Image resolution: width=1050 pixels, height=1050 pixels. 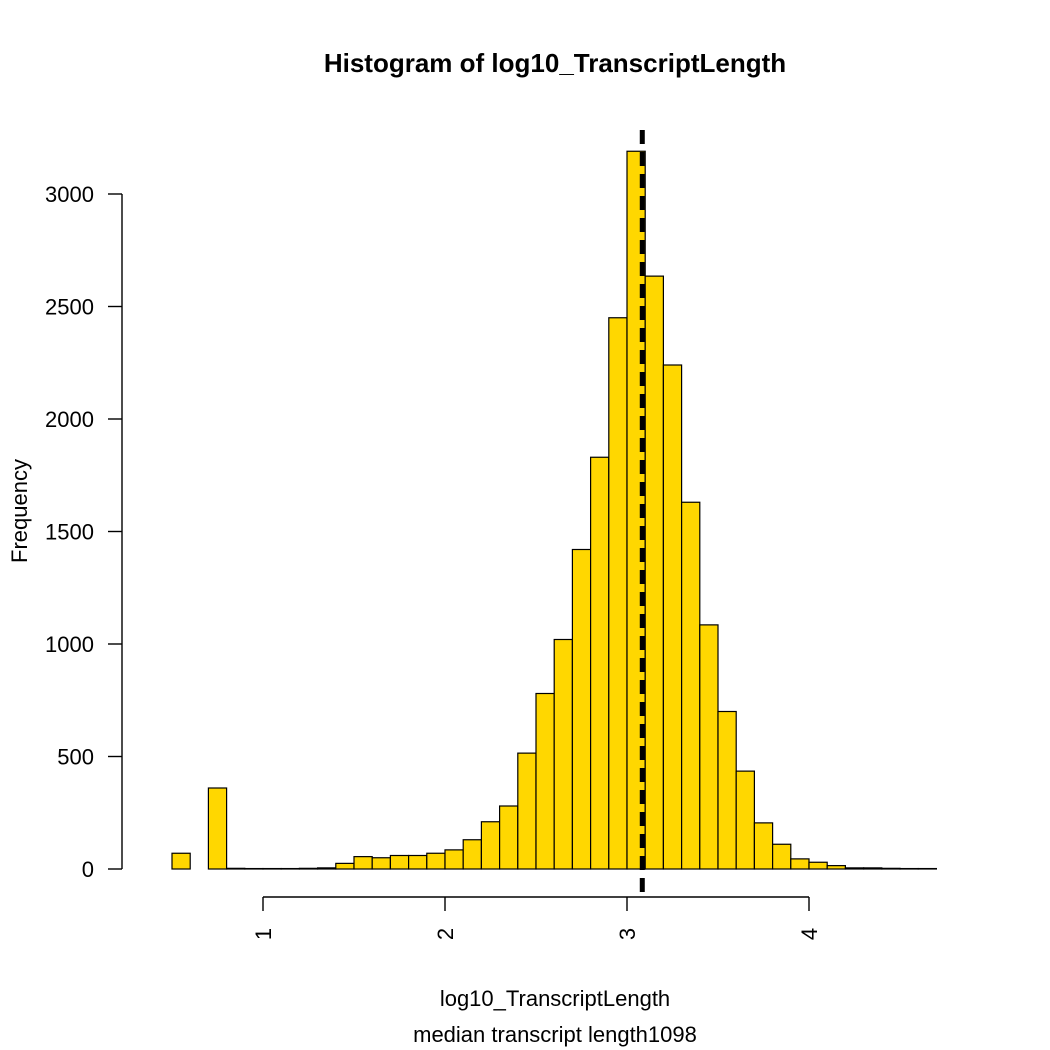 I want to click on x-axis: 1 2 3 4, so click(x=536, y=918).